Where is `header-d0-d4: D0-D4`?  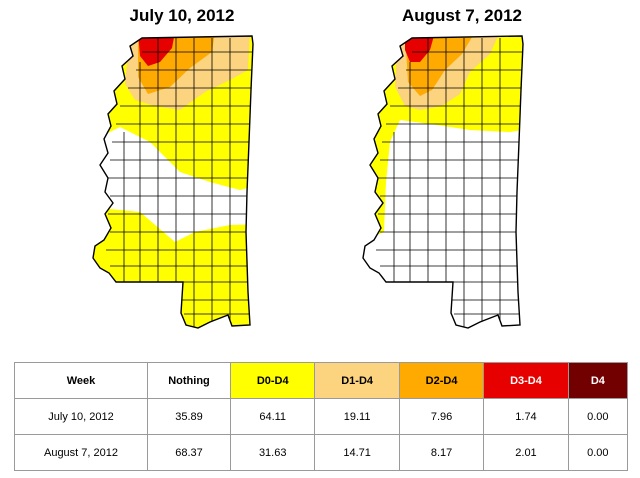 header-d0-d4: D0-D4 is located at coordinates (272, 380).